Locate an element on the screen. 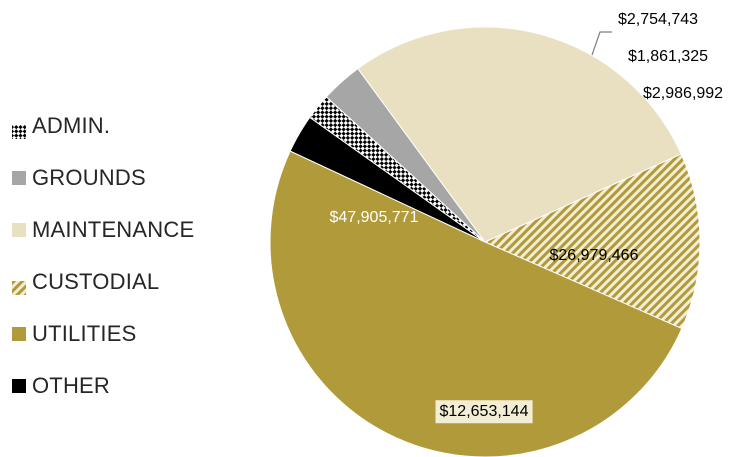 This screenshot has width=738, height=457. slice-label-other: $2,754,743 is located at coordinates (658, 19).